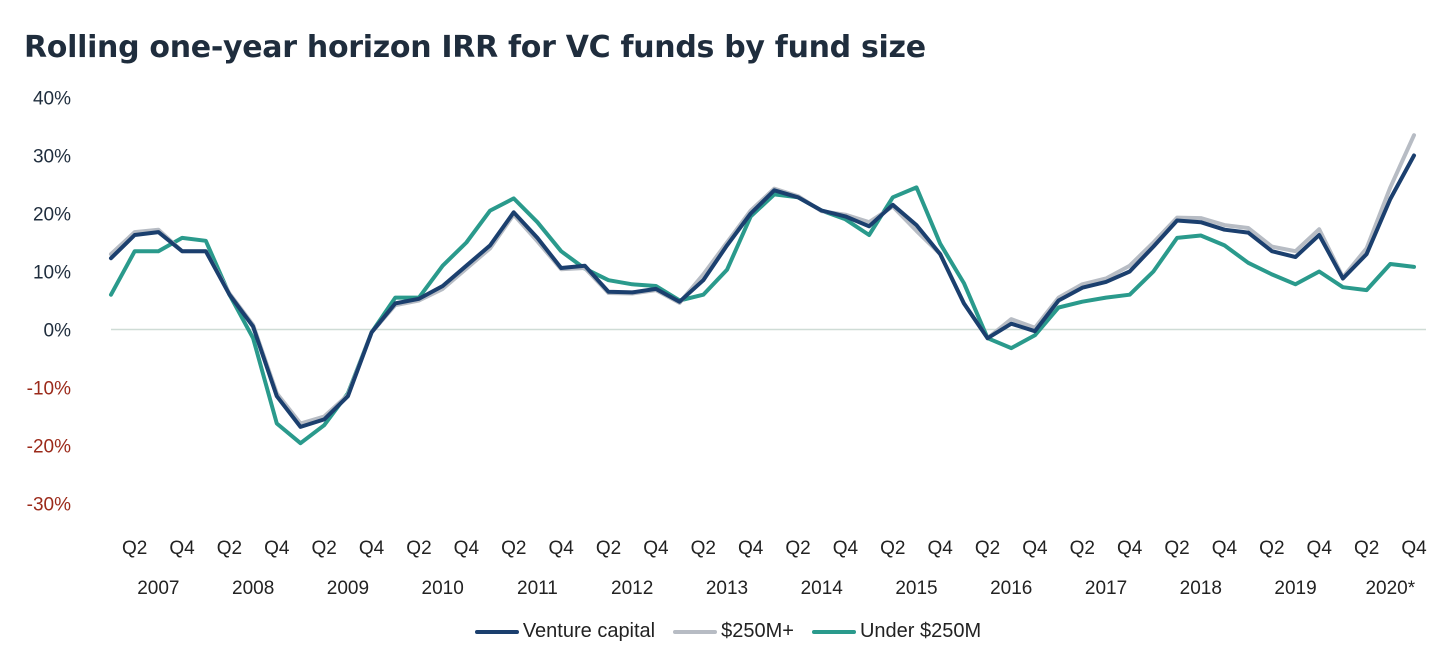 This screenshot has height=663, width=1456. I want to click on legend-label: Under $250M, so click(920, 631).